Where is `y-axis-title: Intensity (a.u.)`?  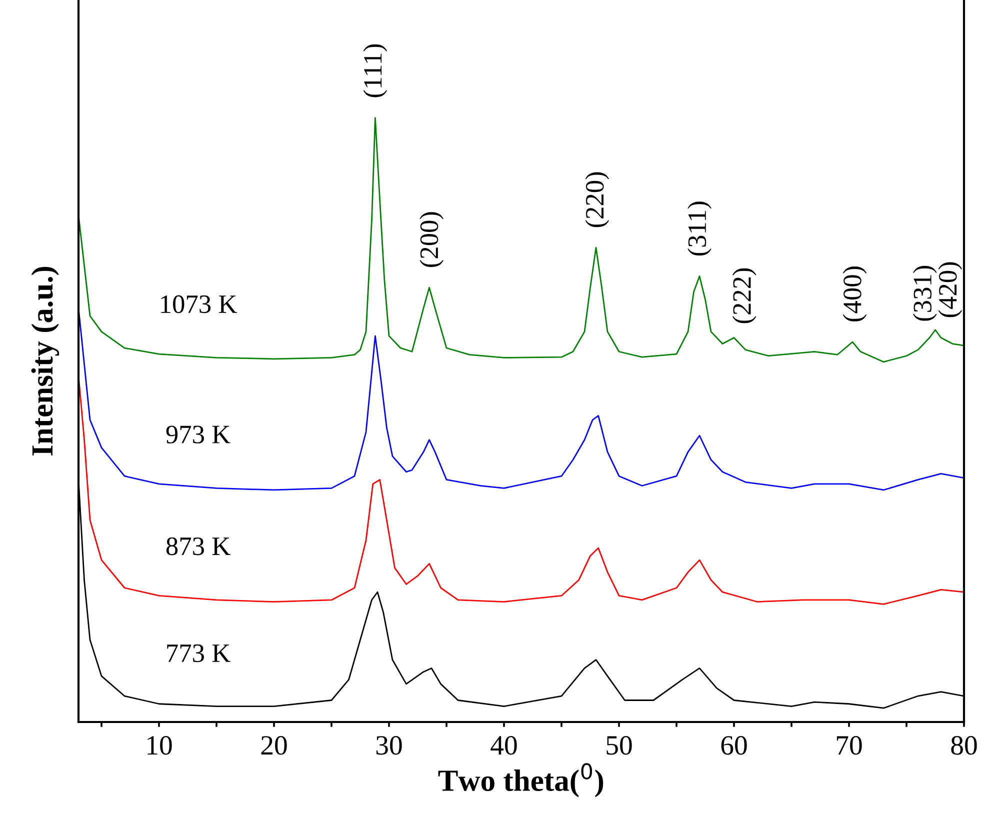
y-axis-title: Intensity (a.u.) is located at coordinates (45, 361).